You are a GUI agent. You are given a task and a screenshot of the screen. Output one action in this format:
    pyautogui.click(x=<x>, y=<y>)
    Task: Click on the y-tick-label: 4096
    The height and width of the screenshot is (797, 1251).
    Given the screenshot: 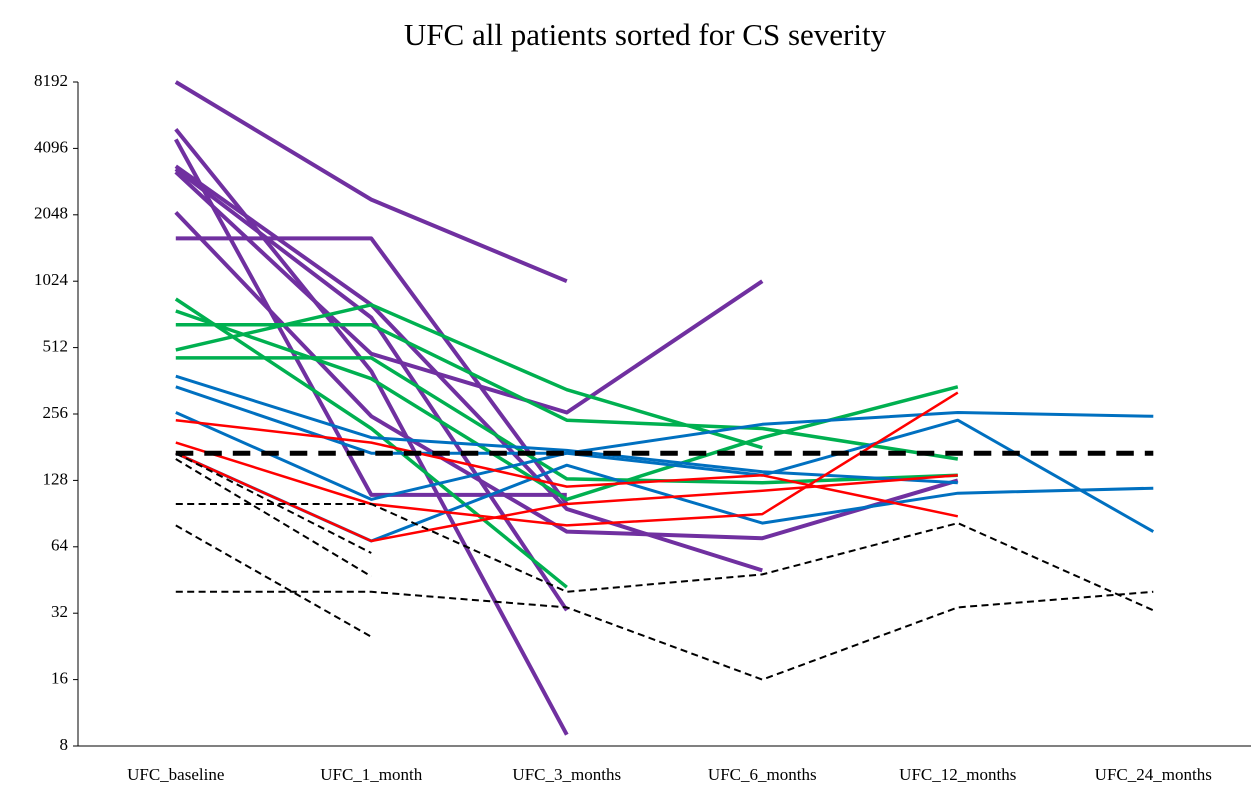 What is the action you would take?
    pyautogui.click(x=51, y=146)
    